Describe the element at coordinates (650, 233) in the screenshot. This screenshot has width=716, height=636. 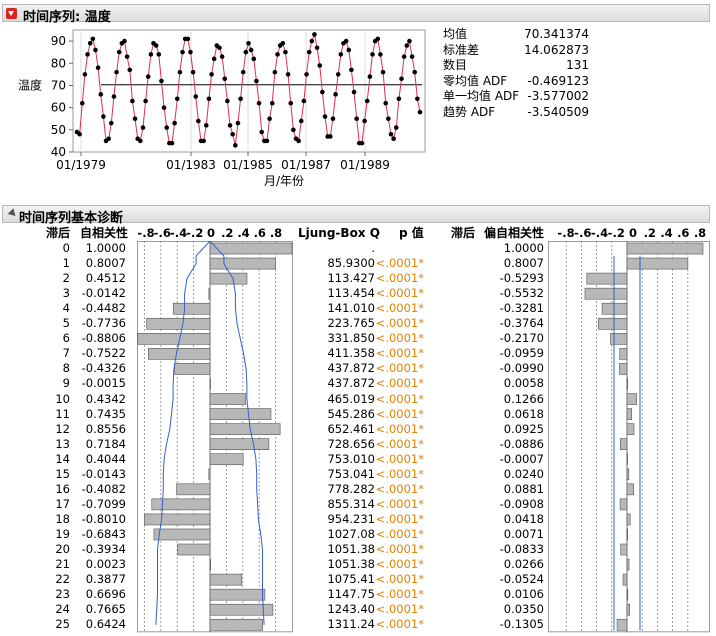
I see `axis-tick-label: .2` at that location.